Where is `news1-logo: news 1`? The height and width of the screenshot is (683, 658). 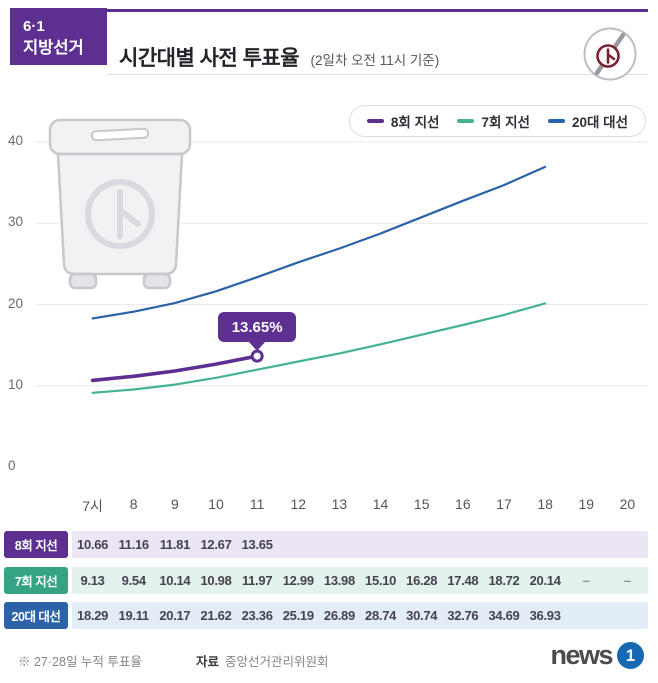
news1-logo: news 1 is located at coordinates (597, 655).